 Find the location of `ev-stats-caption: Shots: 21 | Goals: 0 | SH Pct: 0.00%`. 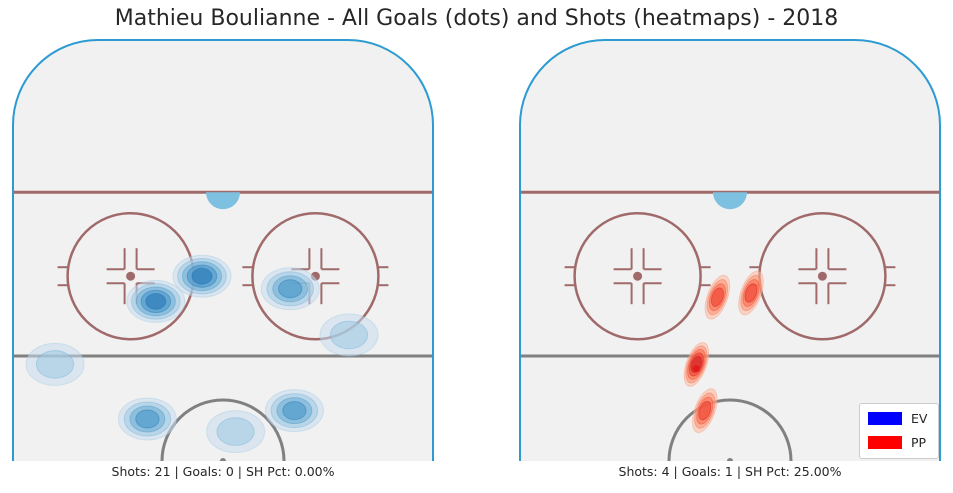

ev-stats-caption: Shots: 21 | Goals: 0 | SH Pct: 0.00% is located at coordinates (223, 471).